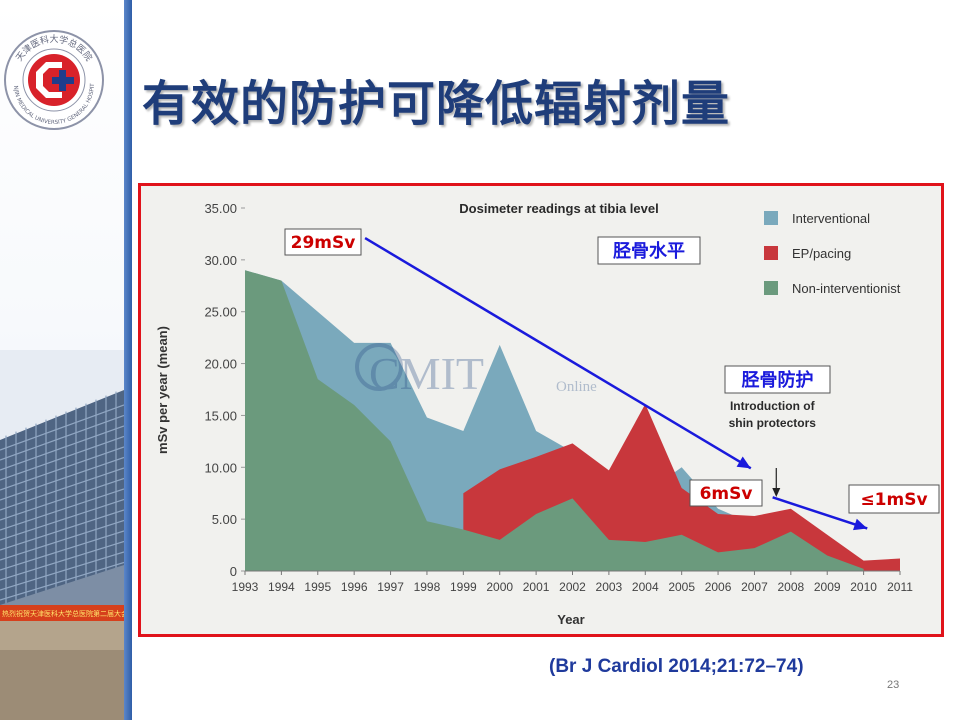  Describe the element at coordinates (681, 587) in the screenshot. I see `x-tick-label: 2005` at that location.